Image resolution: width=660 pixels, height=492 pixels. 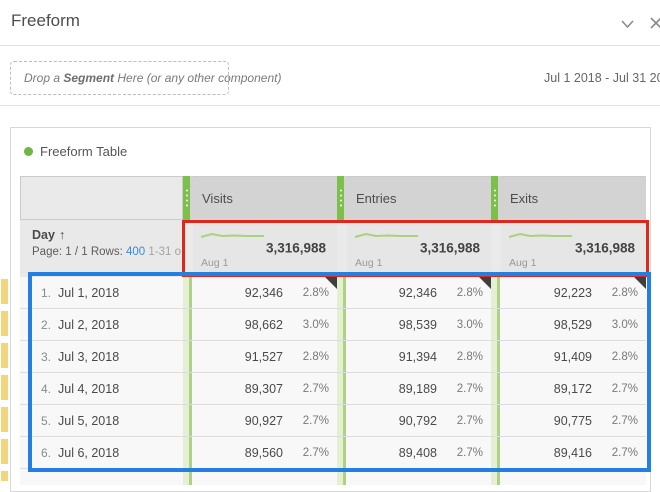 I want to click on metric-value: 91,409, so click(x=572, y=356).